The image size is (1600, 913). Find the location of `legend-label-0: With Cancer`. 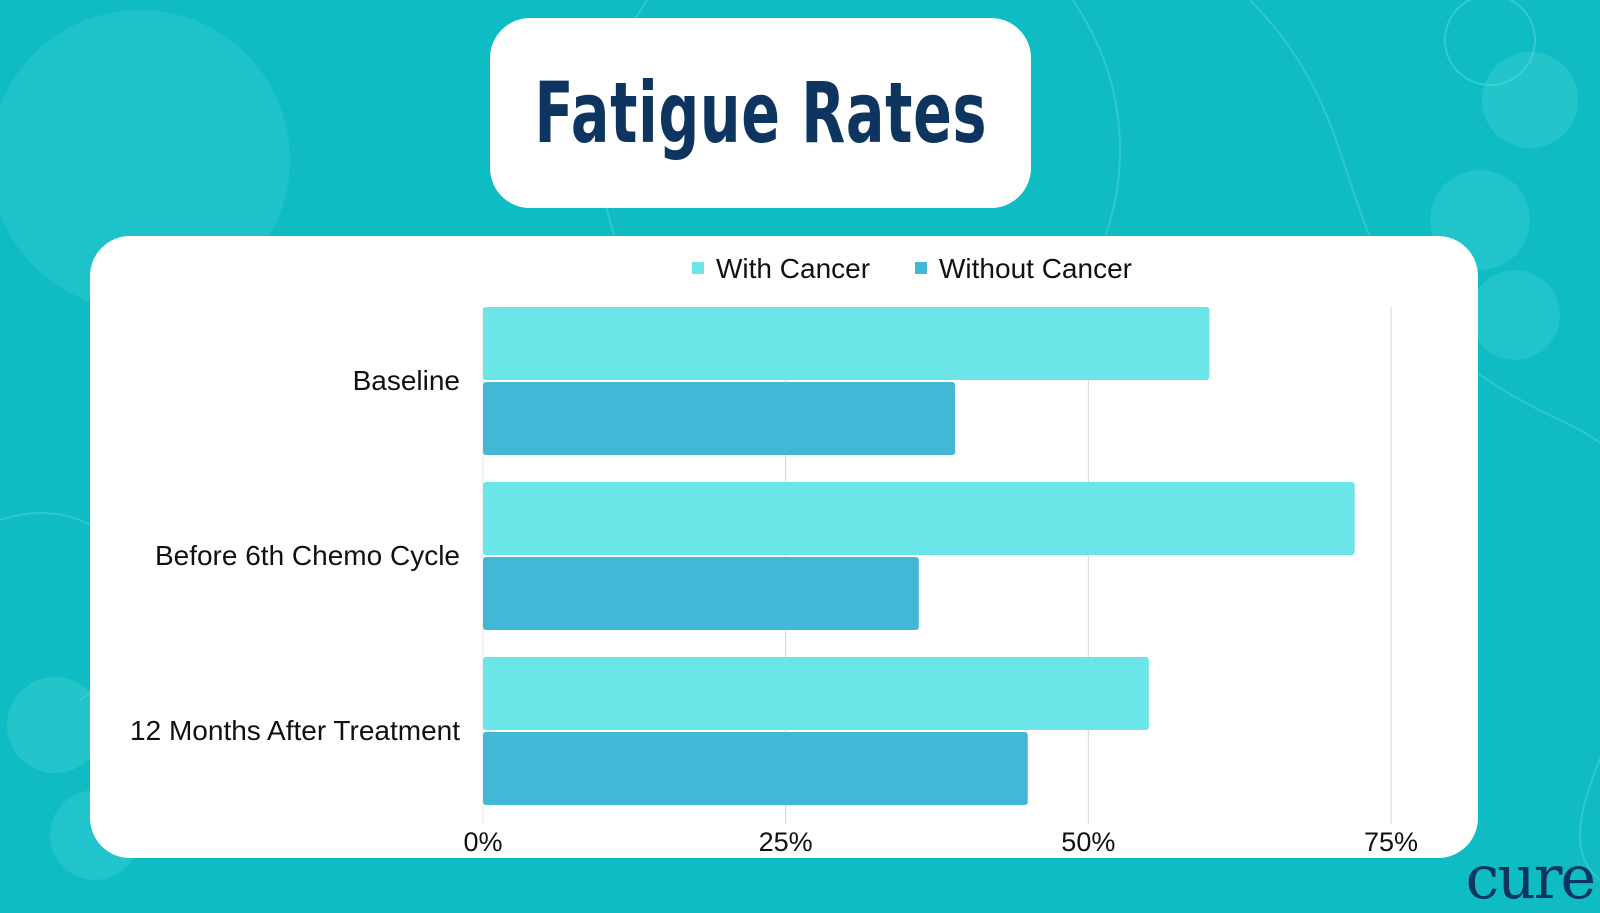

legend-label-0: With Cancer is located at coordinates (793, 268).